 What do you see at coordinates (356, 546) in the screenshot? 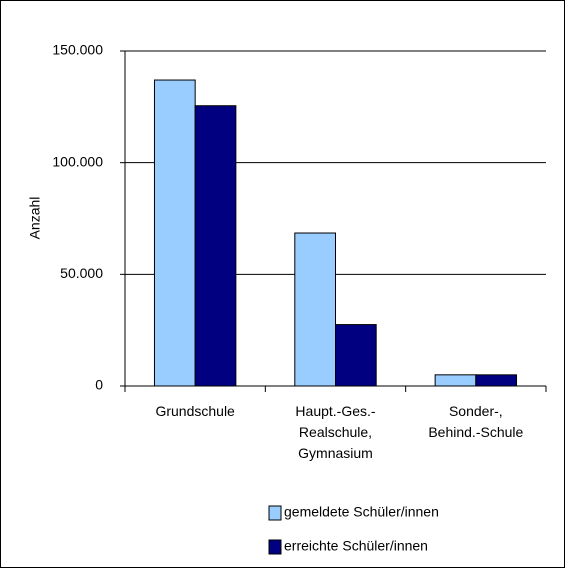
I see `legend-label: erreichte Schüler/innen` at bounding box center [356, 546].